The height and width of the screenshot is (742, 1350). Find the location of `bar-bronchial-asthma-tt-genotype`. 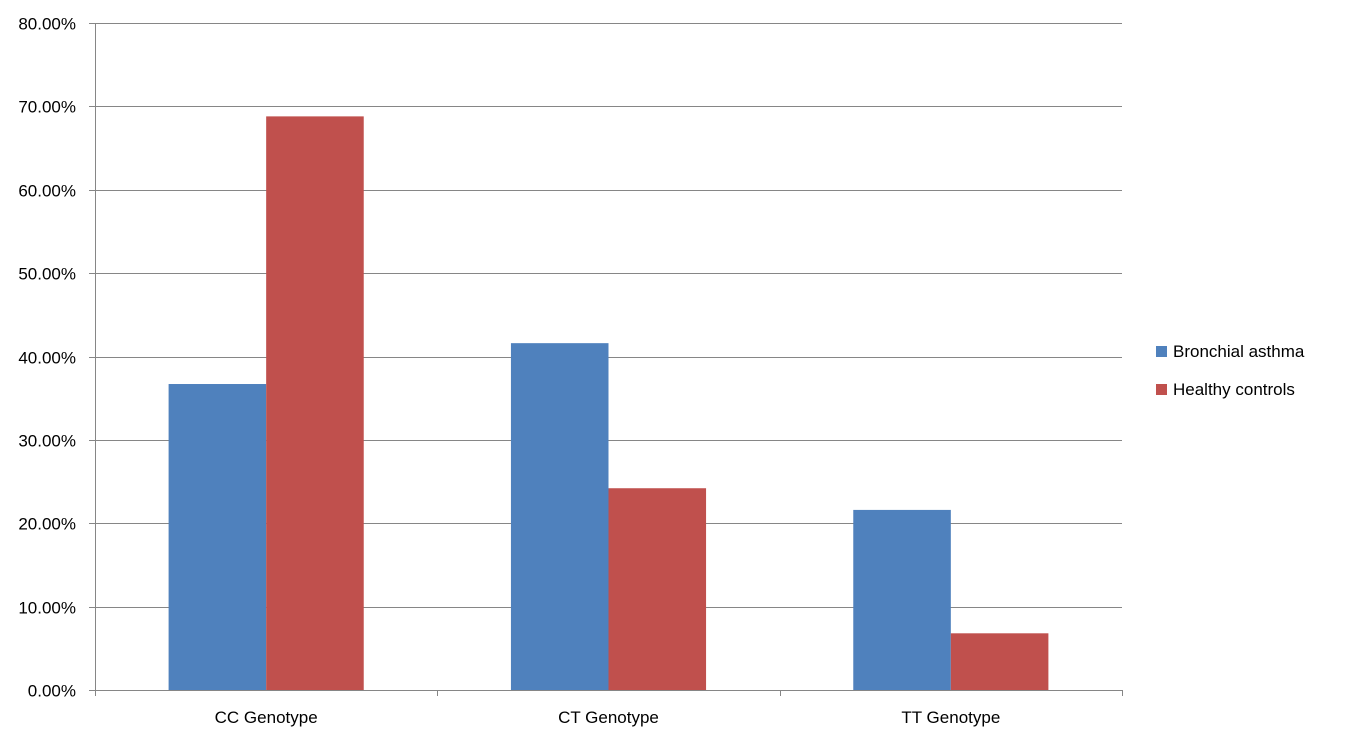

bar-bronchial-asthma-tt-genotype is located at coordinates (902, 599).